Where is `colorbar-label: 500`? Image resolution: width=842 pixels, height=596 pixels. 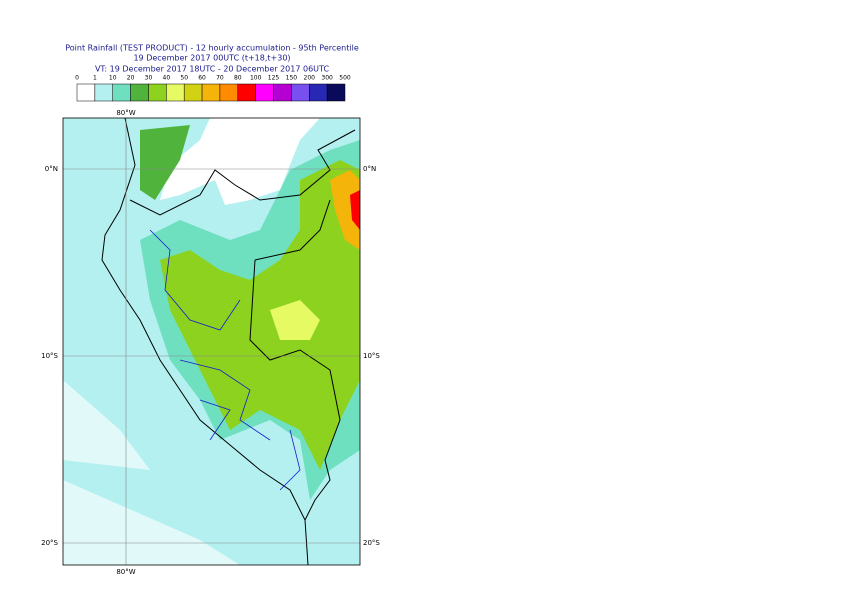 colorbar-label: 500 is located at coordinates (345, 78).